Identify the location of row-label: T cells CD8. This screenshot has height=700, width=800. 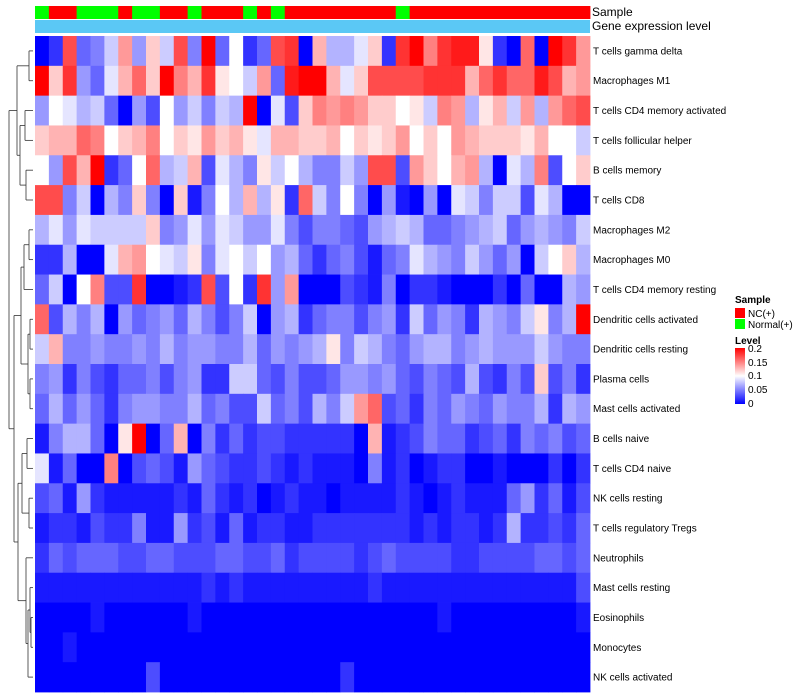
(619, 201).